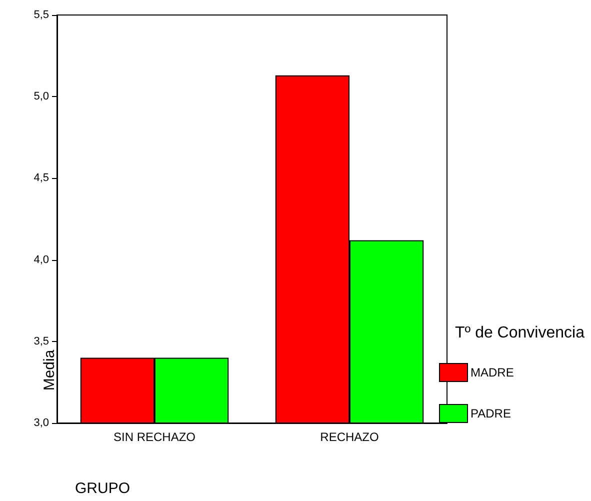  What do you see at coordinates (41, 423) in the screenshot?
I see `y-tick-label: 3,0` at bounding box center [41, 423].